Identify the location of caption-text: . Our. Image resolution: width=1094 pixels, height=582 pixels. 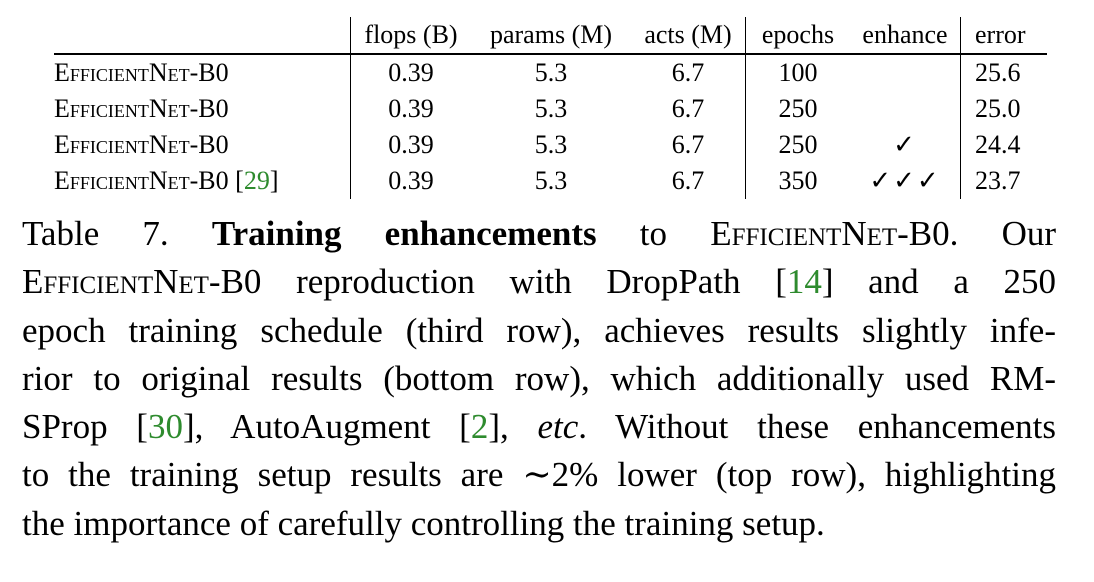
(1003, 233).